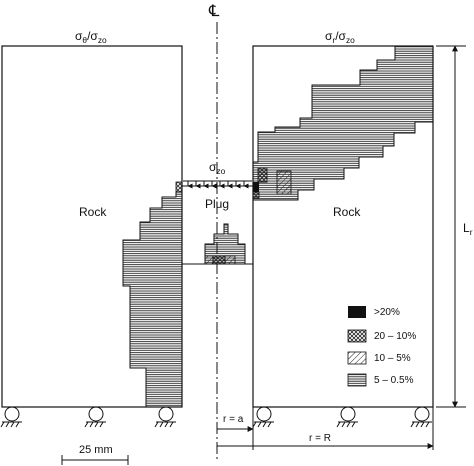  I want to click on plug, so click(217, 225).